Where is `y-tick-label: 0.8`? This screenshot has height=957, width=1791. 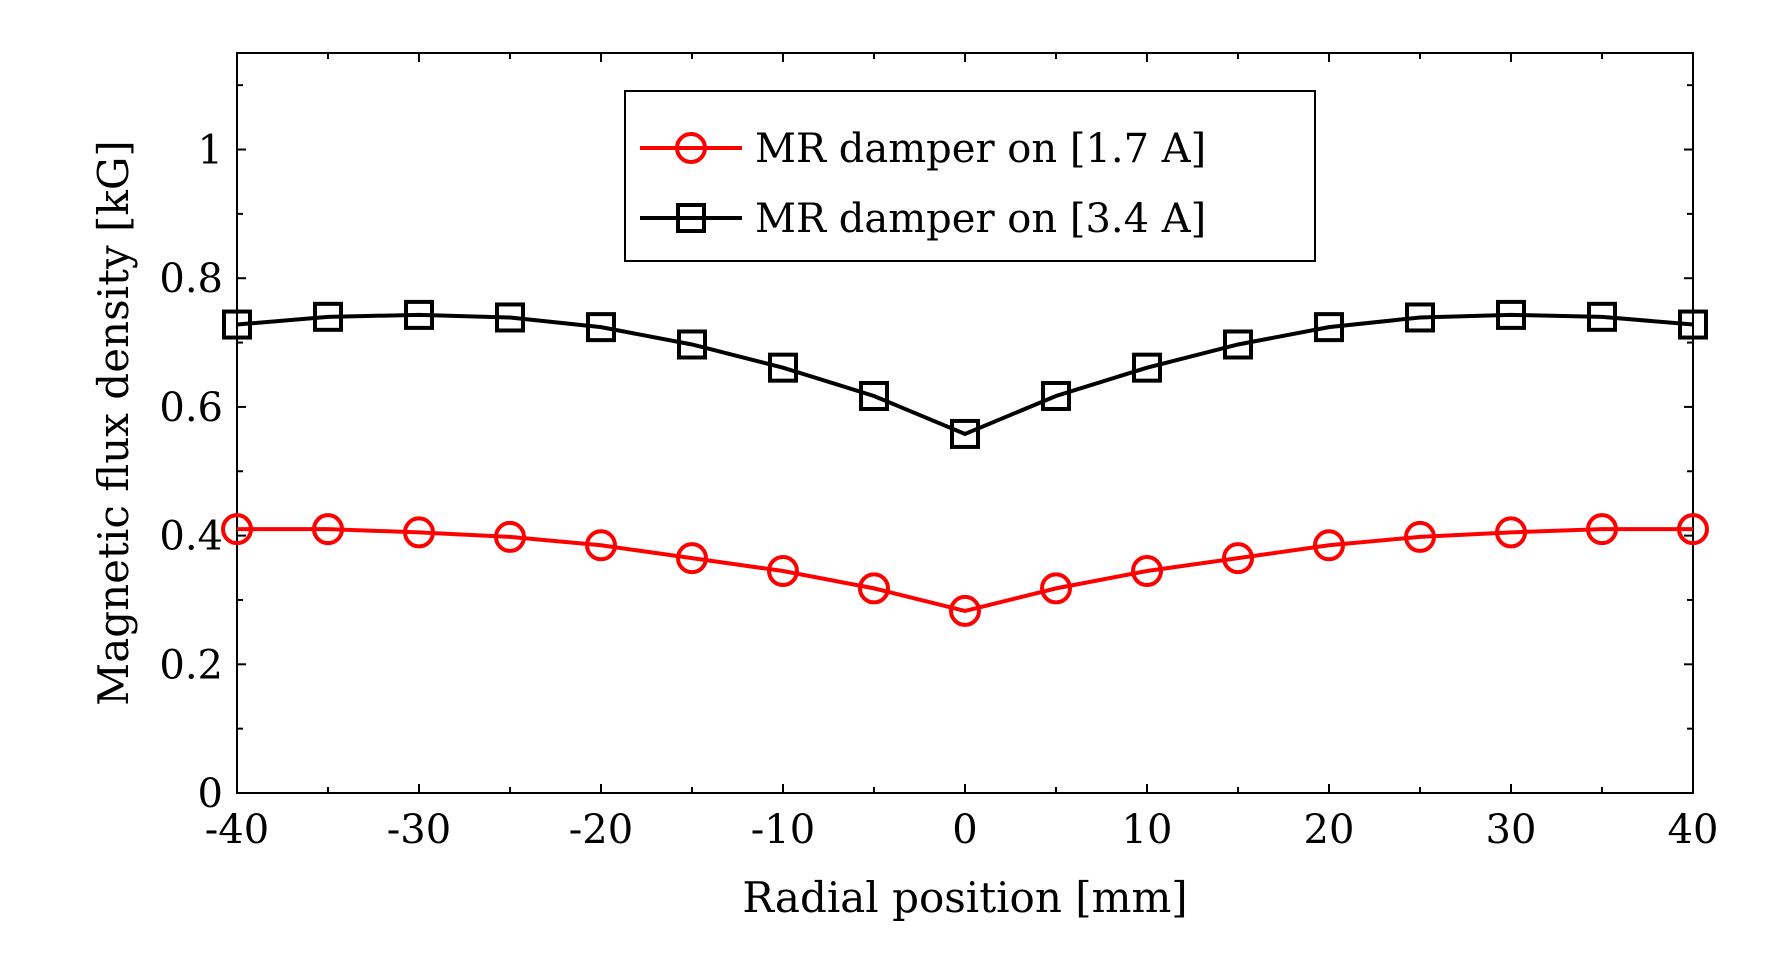 y-tick-label: 0.8 is located at coordinates (191, 279).